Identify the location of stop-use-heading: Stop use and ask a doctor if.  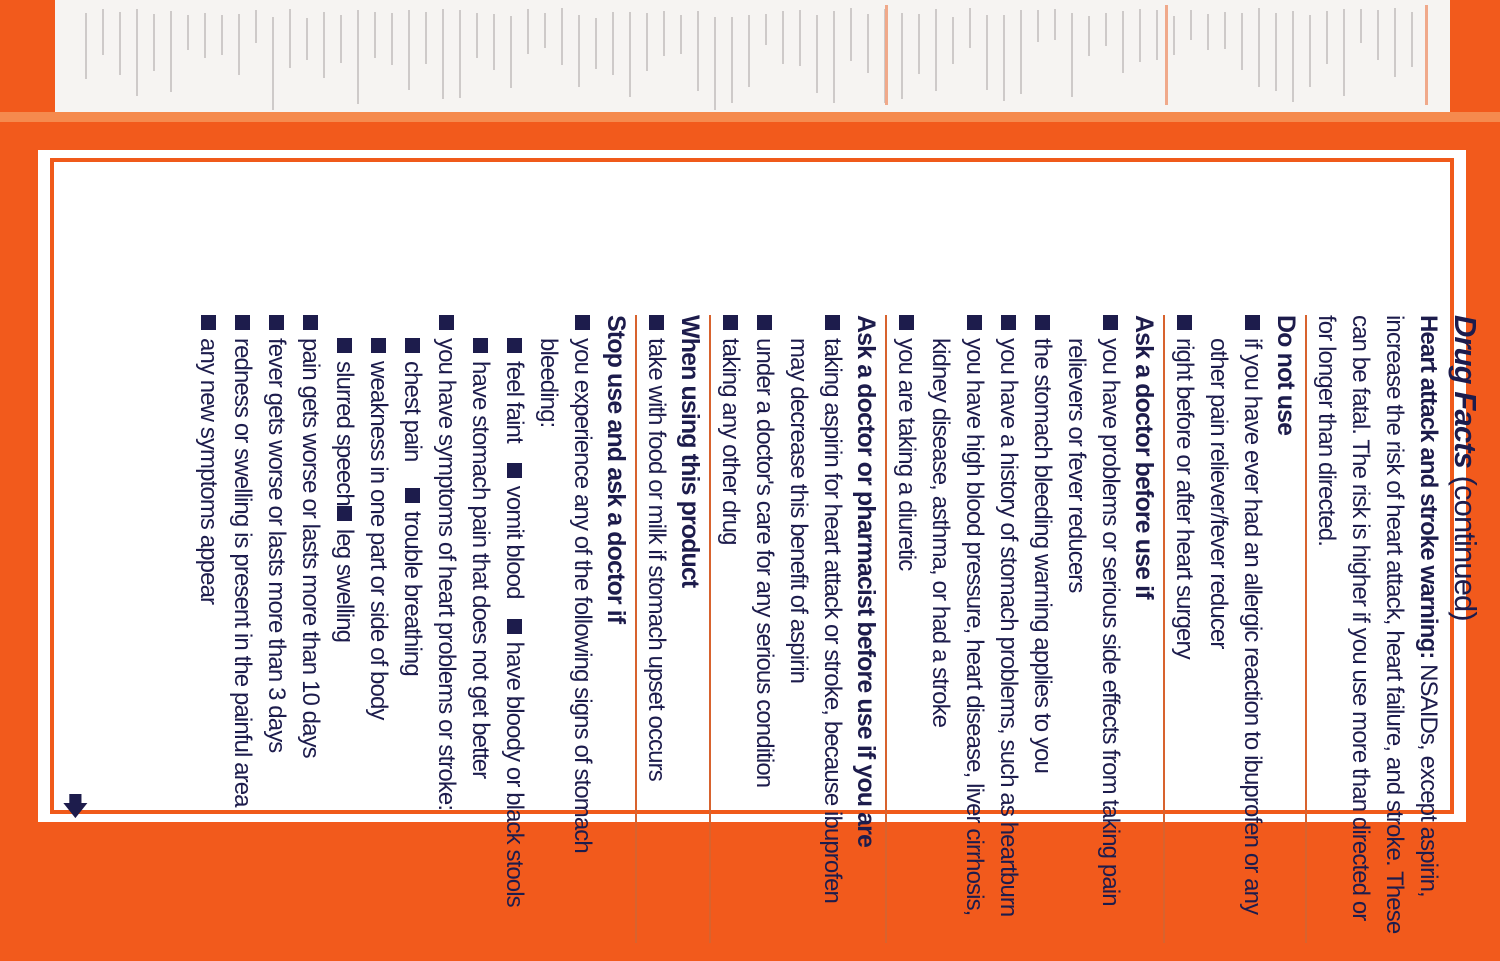
(616, 469).